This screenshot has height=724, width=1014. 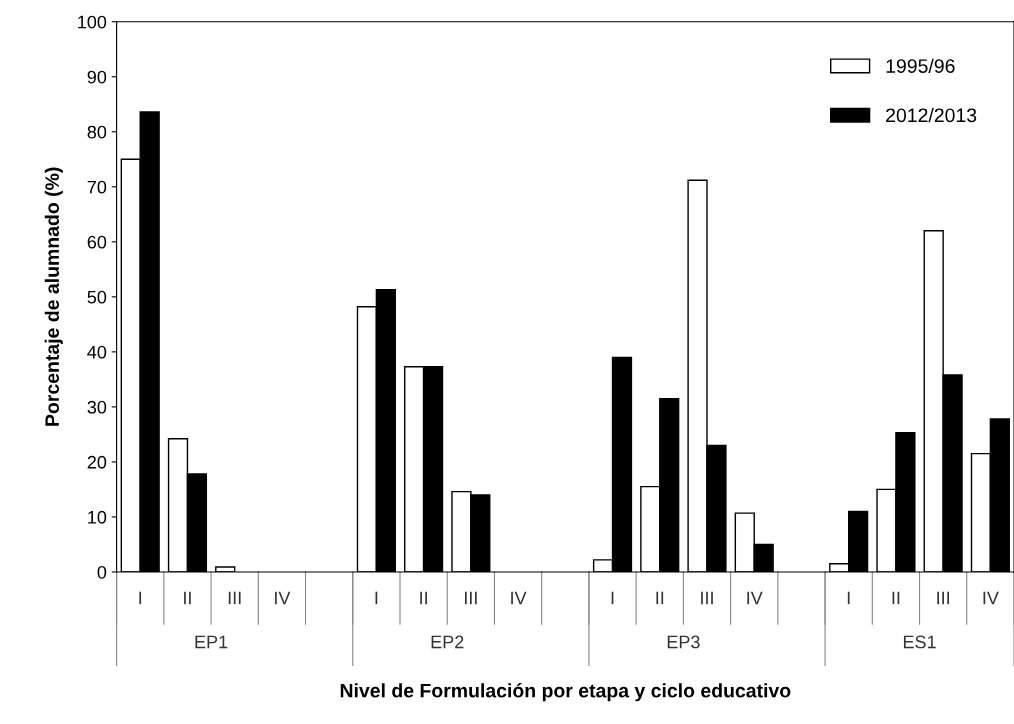 What do you see at coordinates (565, 692) in the screenshot?
I see `x-axis-title: Nivel de Formulación por etapa y ciclo educativo` at bounding box center [565, 692].